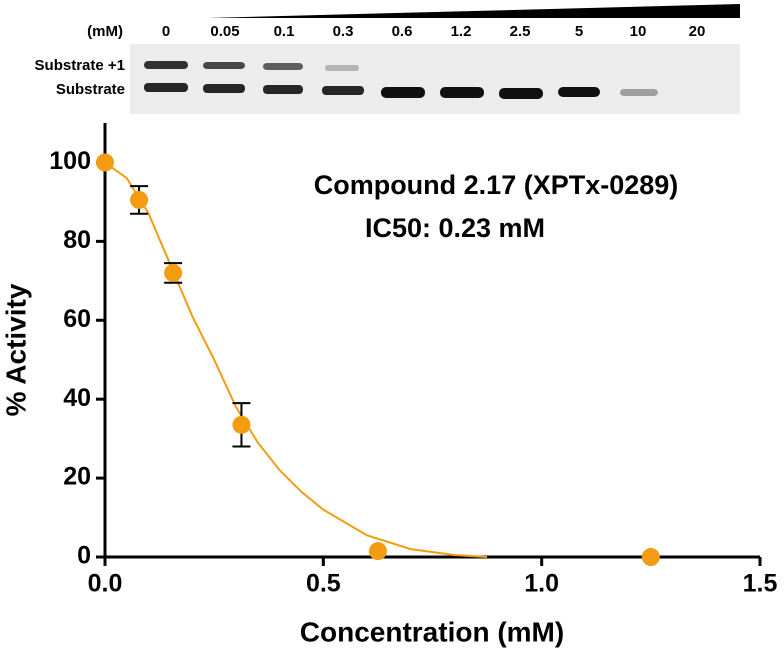  I want to click on gel-bands, so click(401, 80).